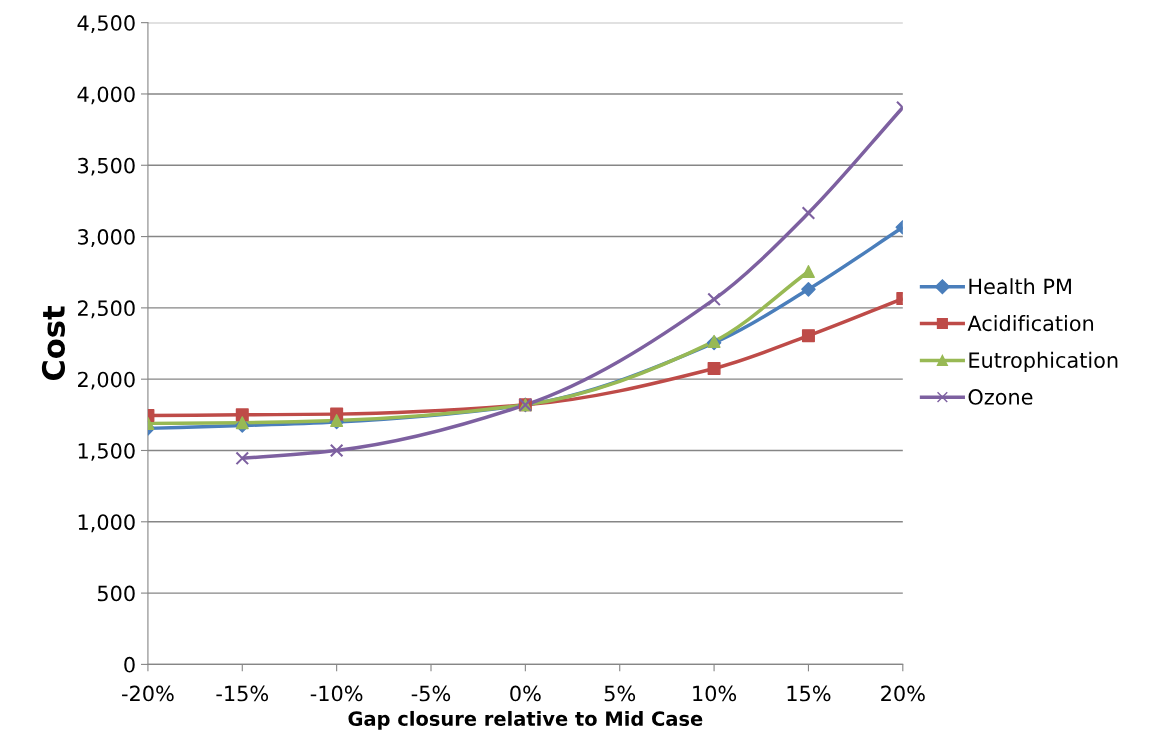 The height and width of the screenshot is (755, 1174). What do you see at coordinates (129, 664) in the screenshot?
I see `y-tick-label: 0` at bounding box center [129, 664].